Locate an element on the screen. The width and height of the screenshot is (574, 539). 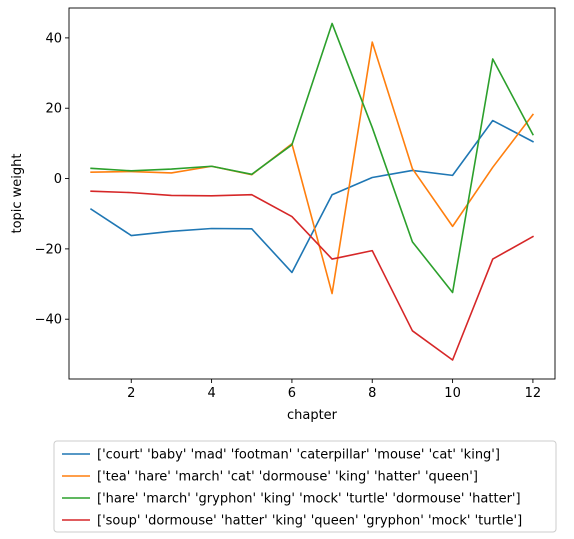
y-tick-label: 0 is located at coordinates (58, 179).